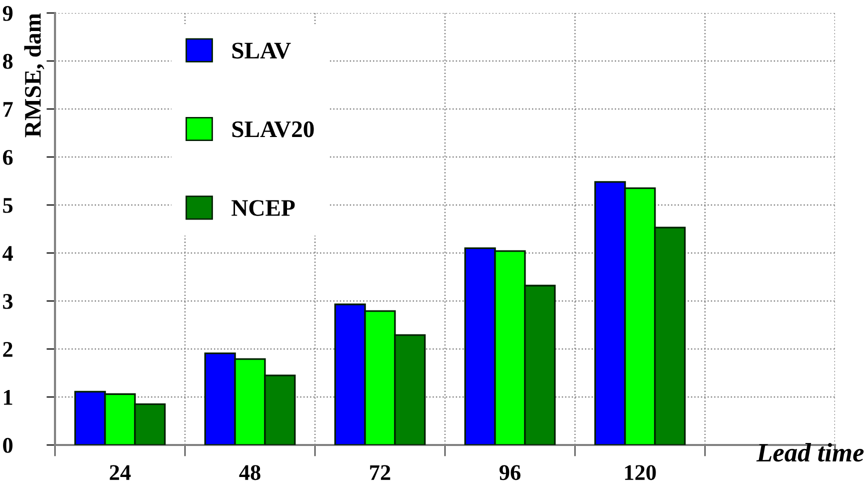 The image size is (866, 498). Describe the element at coordinates (380, 472) in the screenshot. I see `x-tick-label: 72` at that location.